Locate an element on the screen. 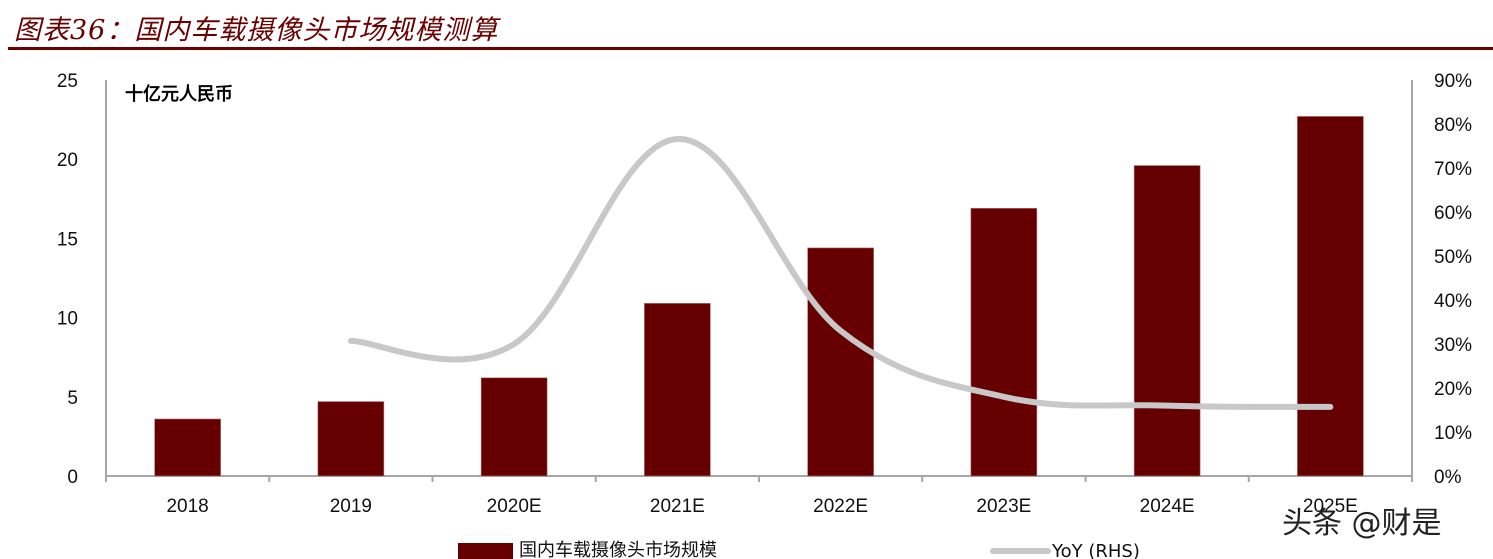 This screenshot has height=559, width=1493. x-tick-label: 2024E is located at coordinates (1167, 506).